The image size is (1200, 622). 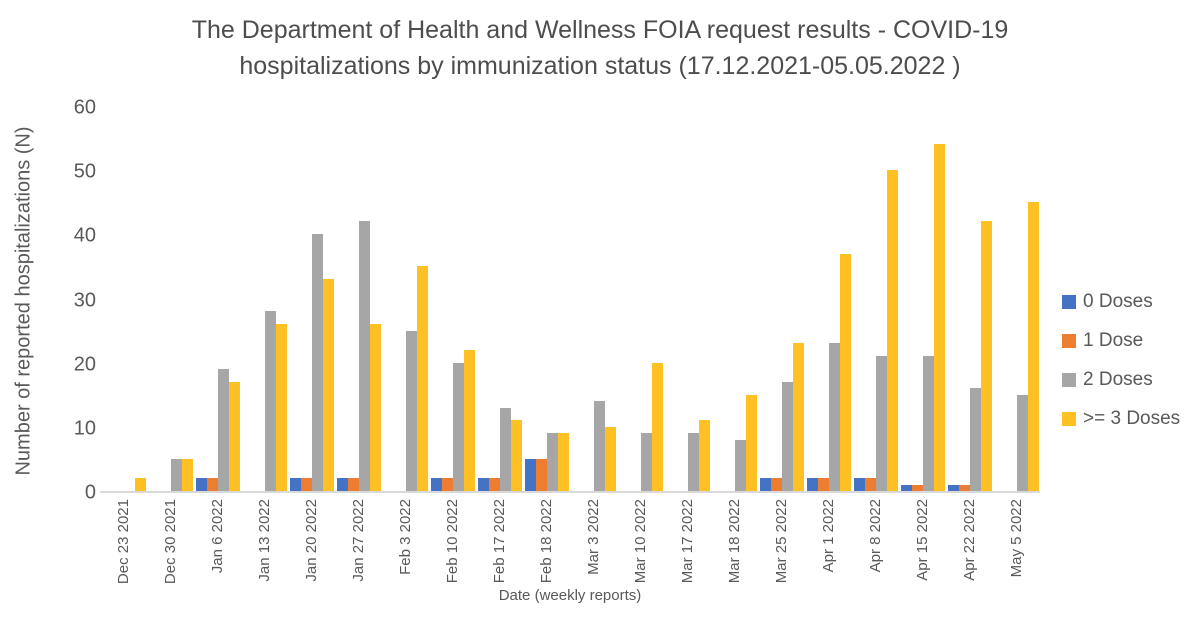 What do you see at coordinates (358, 540) in the screenshot?
I see `x-tick-label: Jan 27 2022` at bounding box center [358, 540].